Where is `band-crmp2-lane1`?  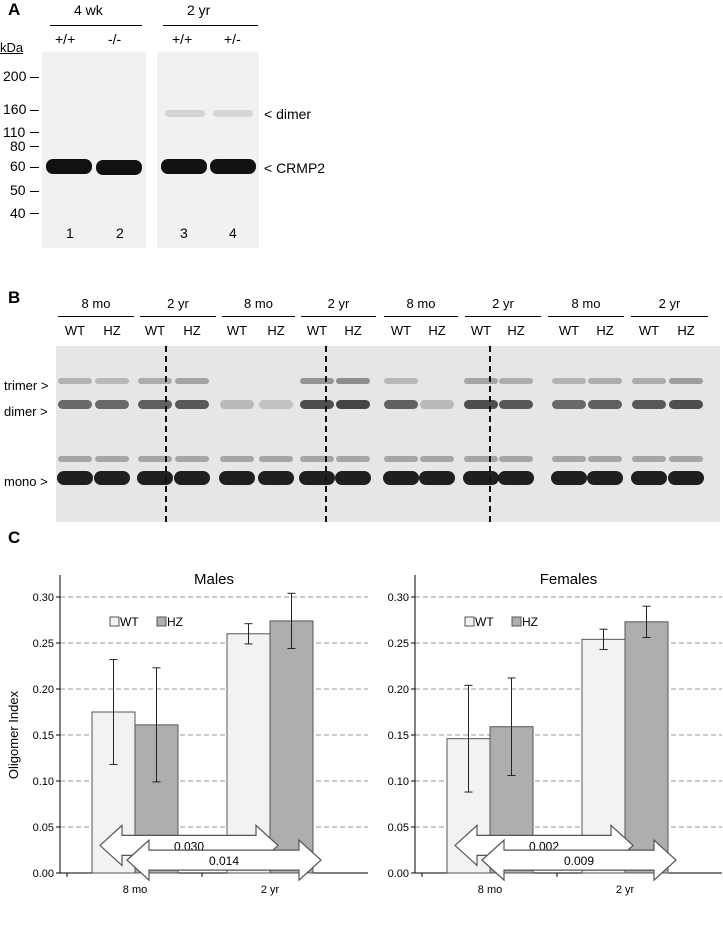 band-crmp2-lane1 is located at coordinates (69, 166).